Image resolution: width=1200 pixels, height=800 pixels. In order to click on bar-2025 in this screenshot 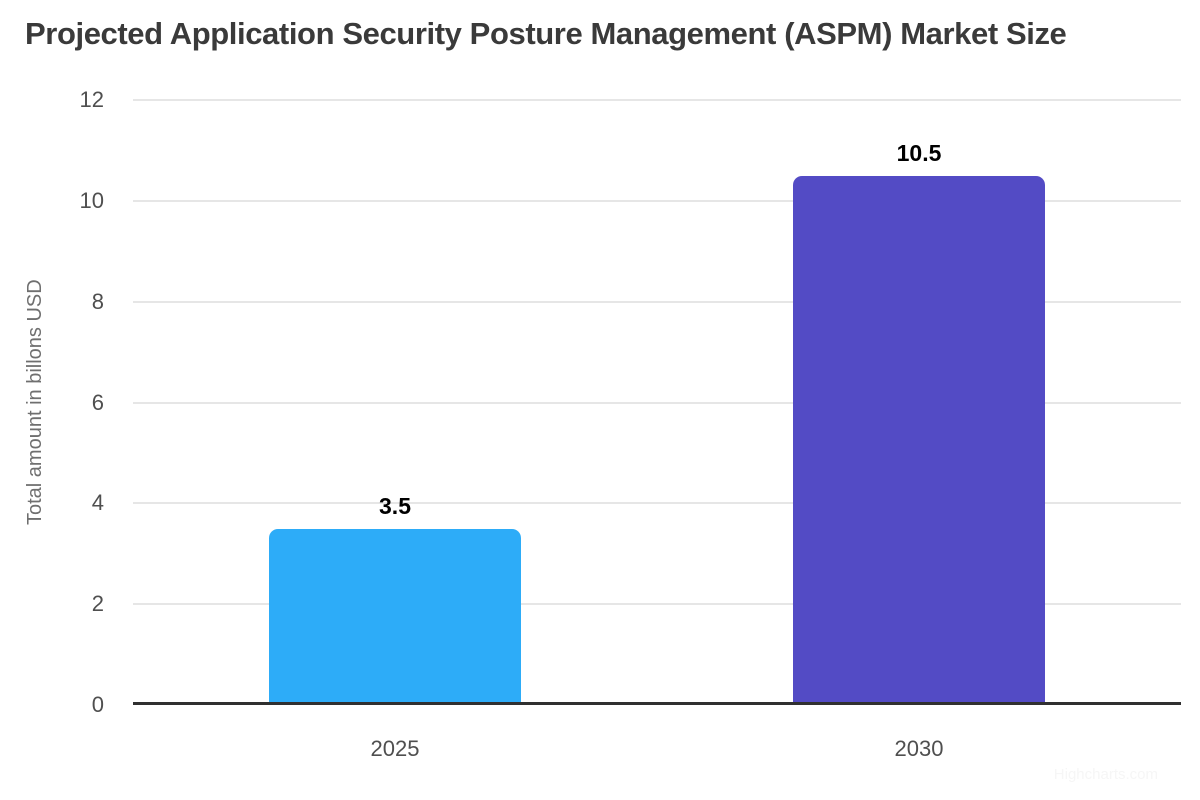, I will do `click(394, 616)`.